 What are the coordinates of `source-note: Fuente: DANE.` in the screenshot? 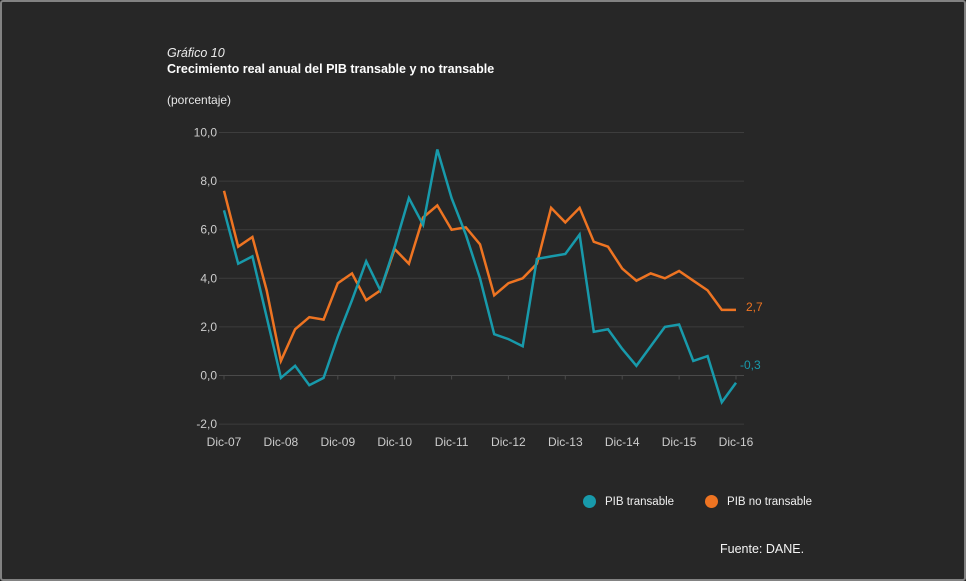 It's located at (762, 549).